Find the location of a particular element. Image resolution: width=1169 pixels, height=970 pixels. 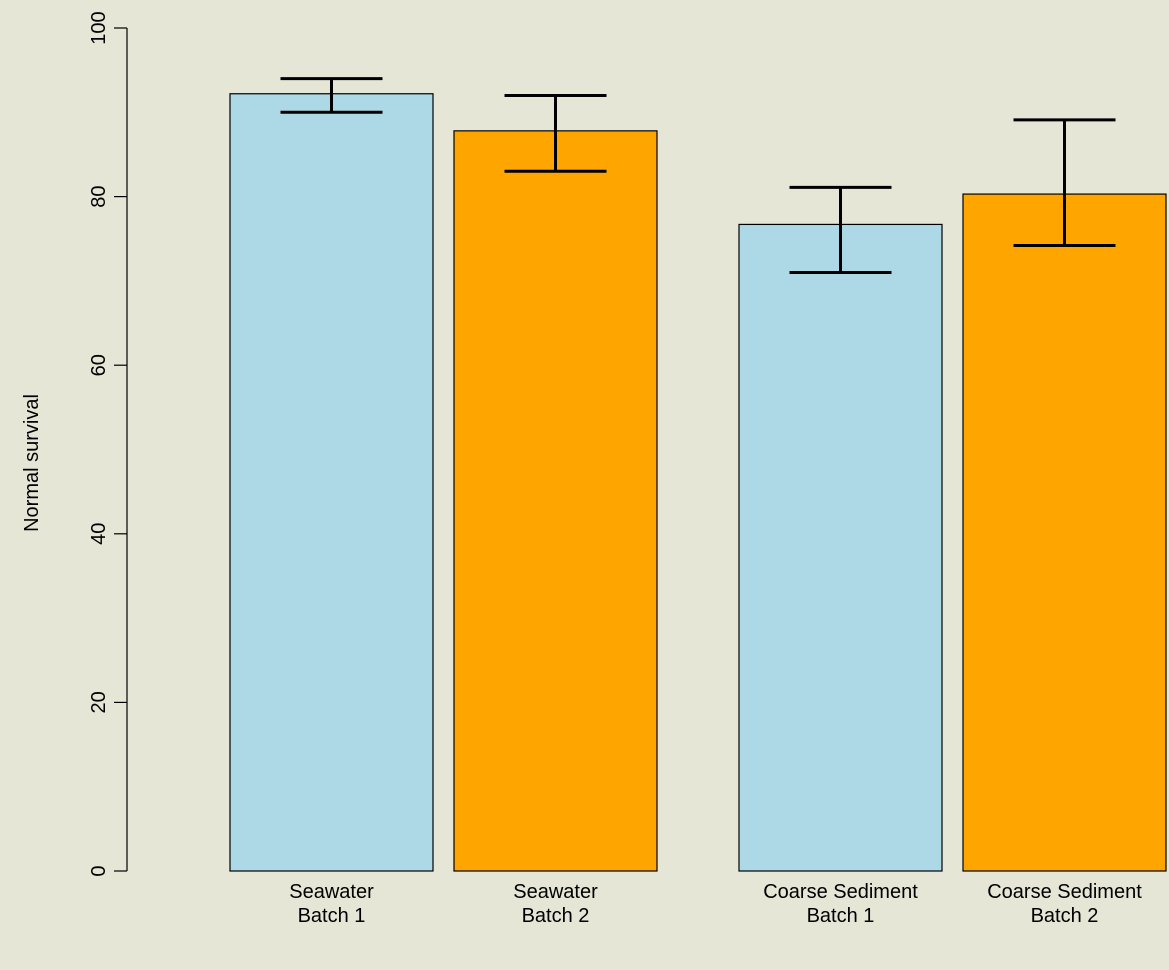

y-tick-label: 40 is located at coordinates (99, 534).